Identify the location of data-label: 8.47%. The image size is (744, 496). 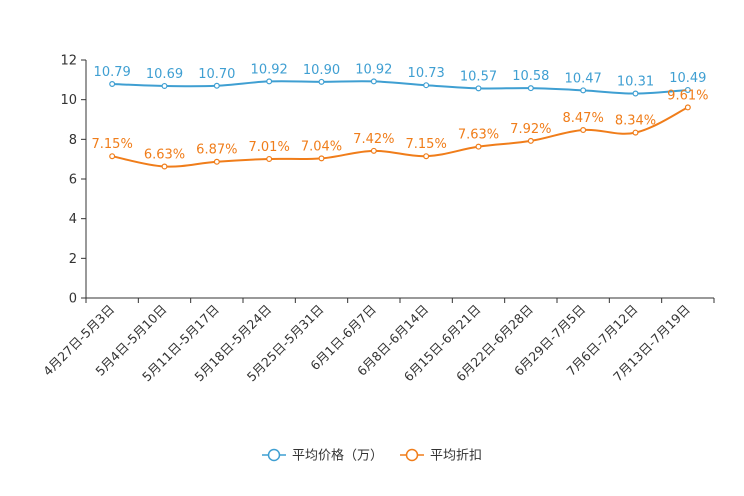
(583, 118).